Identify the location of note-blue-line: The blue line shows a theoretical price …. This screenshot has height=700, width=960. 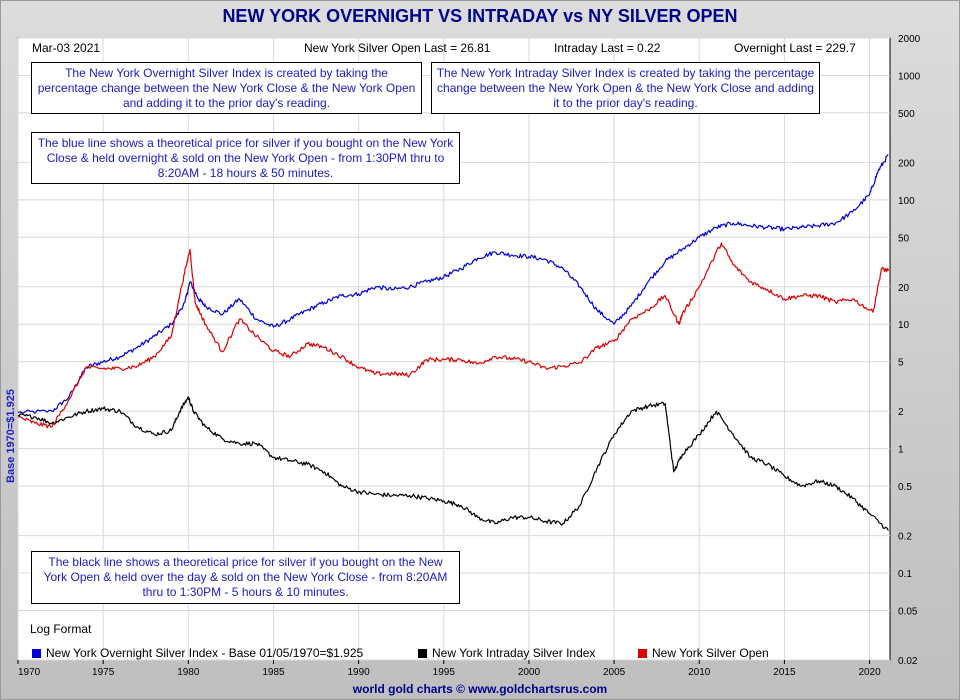
(245, 158).